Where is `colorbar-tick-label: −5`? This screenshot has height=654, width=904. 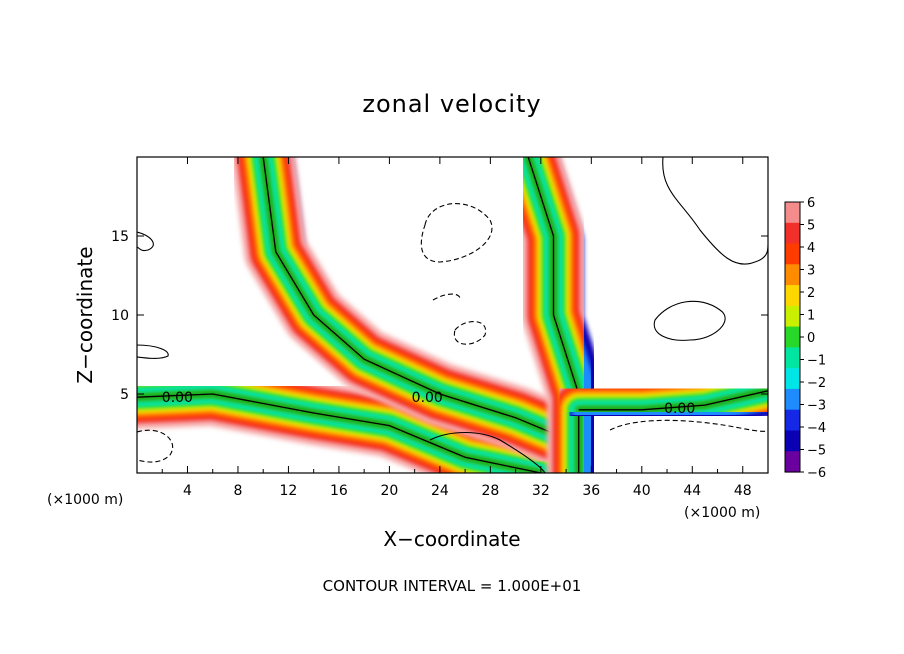
colorbar-tick-label: −5 is located at coordinates (816, 451).